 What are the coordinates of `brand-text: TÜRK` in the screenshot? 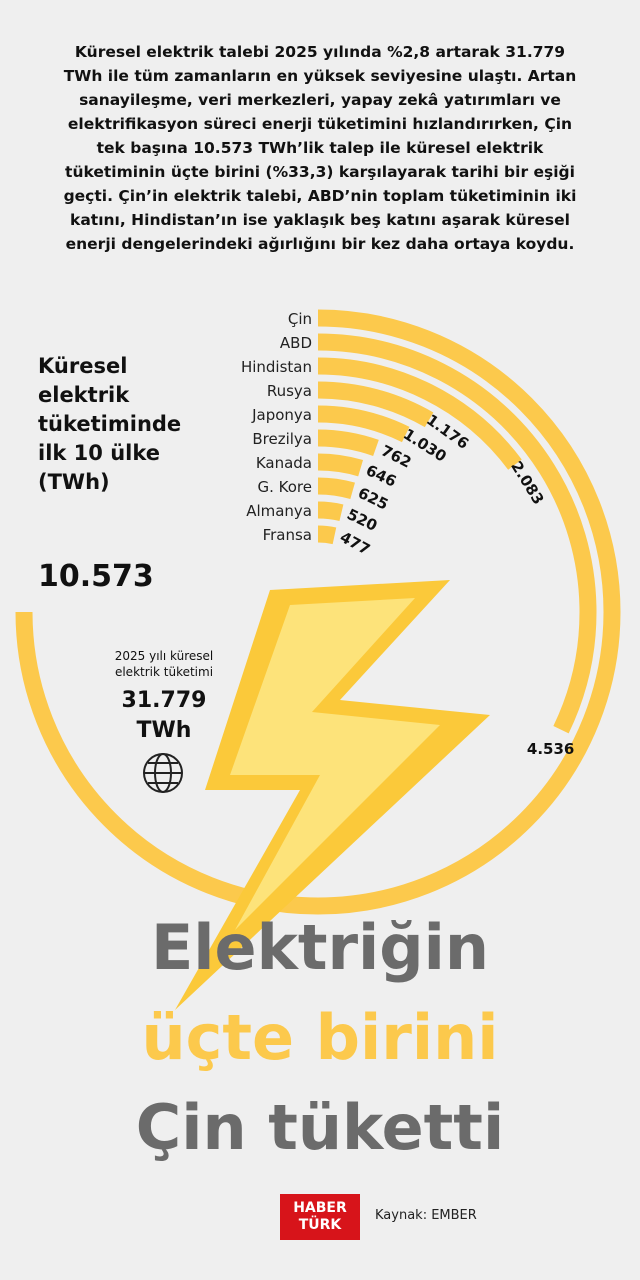 It's located at (320, 1225).